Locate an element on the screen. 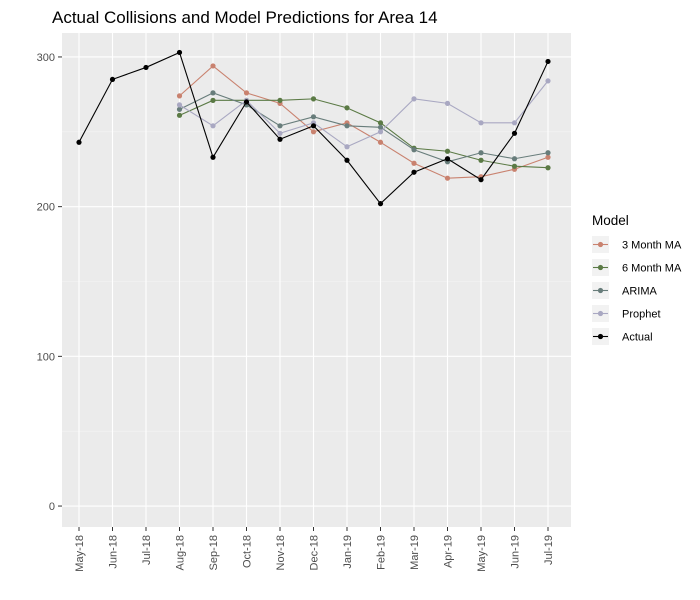 This screenshot has width=700, height=600. legend-label: 6 Month MA is located at coordinates (652, 269).